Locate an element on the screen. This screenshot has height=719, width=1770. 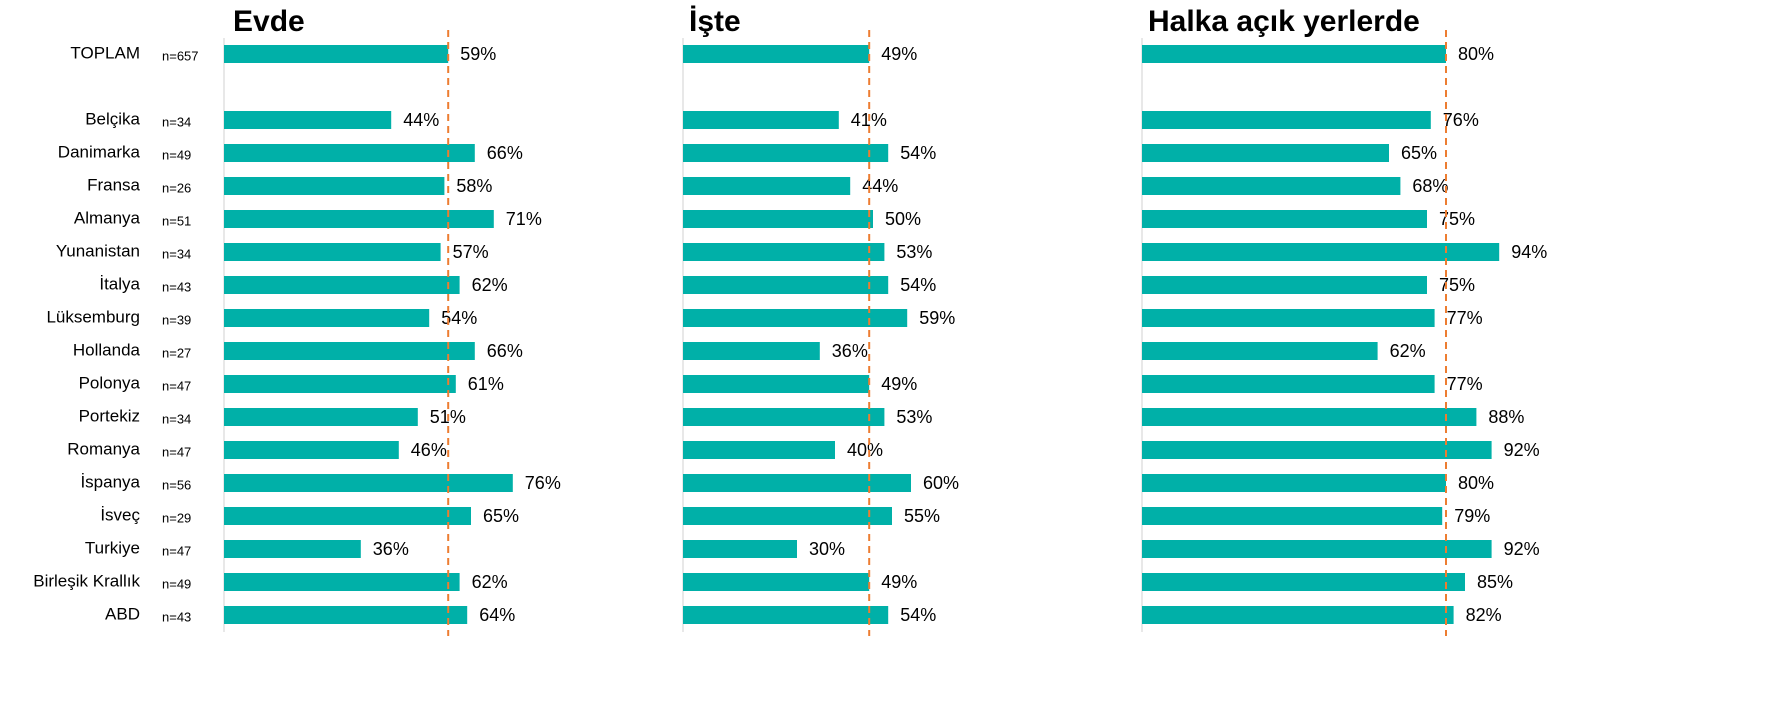
value-label: 77% is located at coordinates (1465, 318).